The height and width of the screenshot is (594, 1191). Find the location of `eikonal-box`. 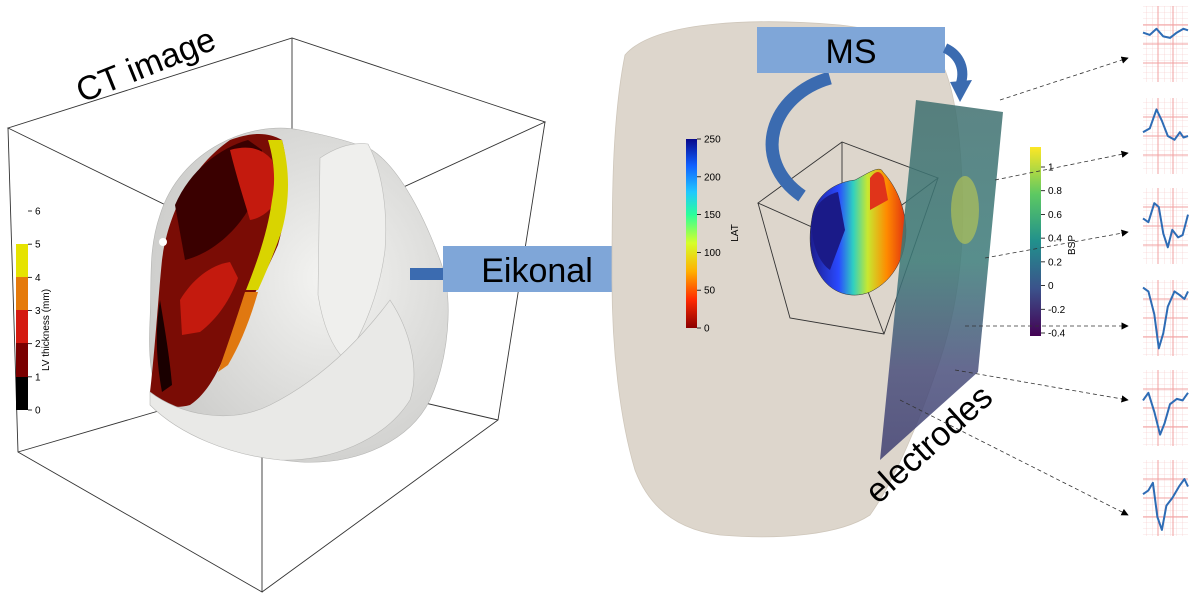

eikonal-box is located at coordinates (537, 269).